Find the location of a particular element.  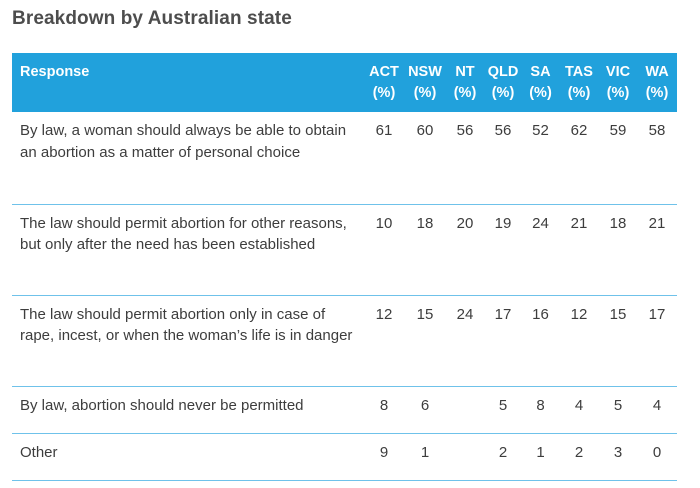

value-cell-nsw: 18 is located at coordinates (425, 223).